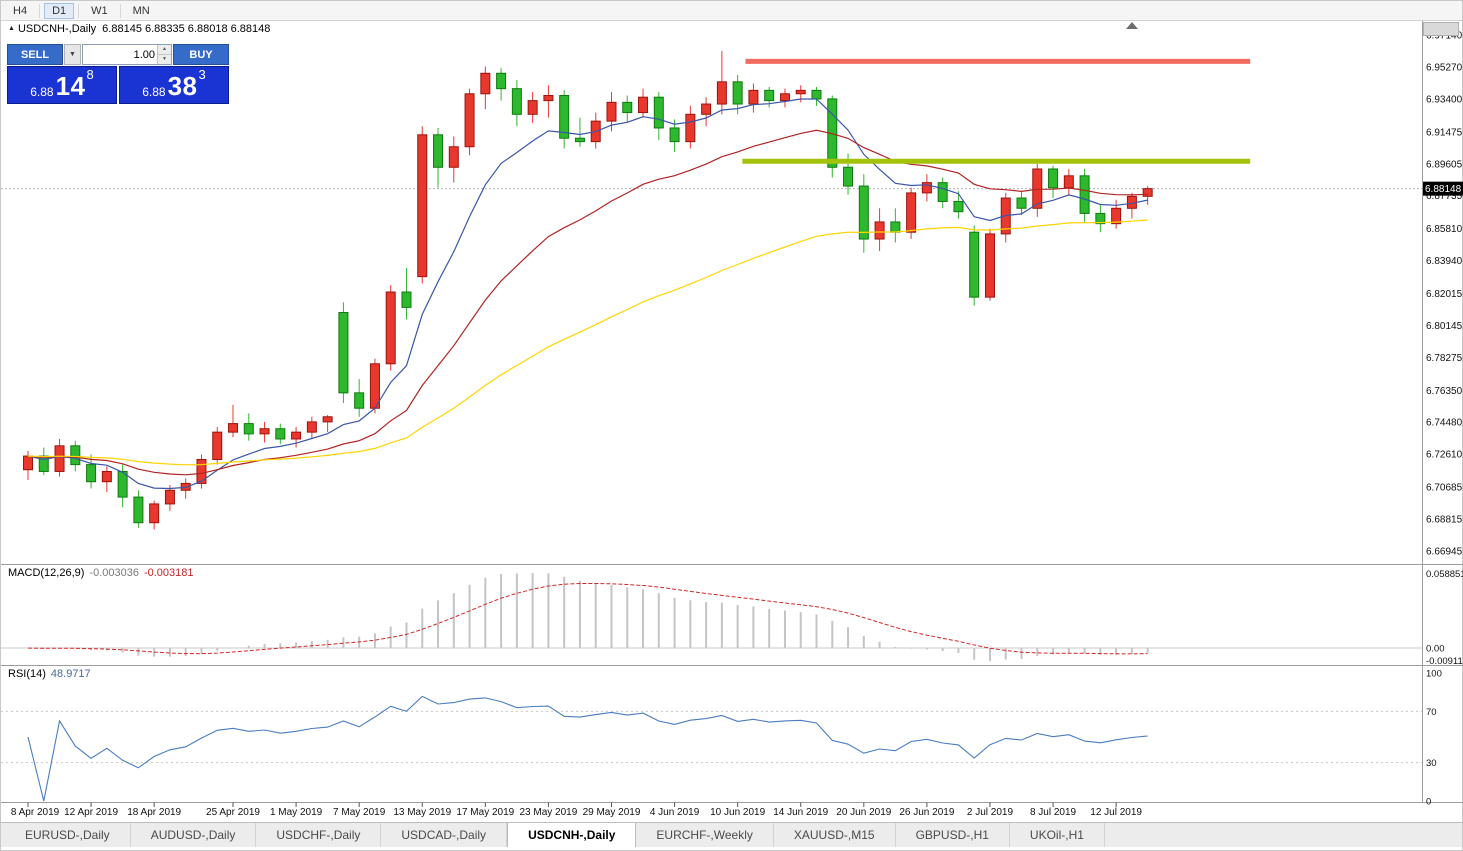 The width and height of the screenshot is (1463, 851). Describe the element at coordinates (1444, 164) in the screenshot. I see `price-scale-label: 6.89605` at that location.